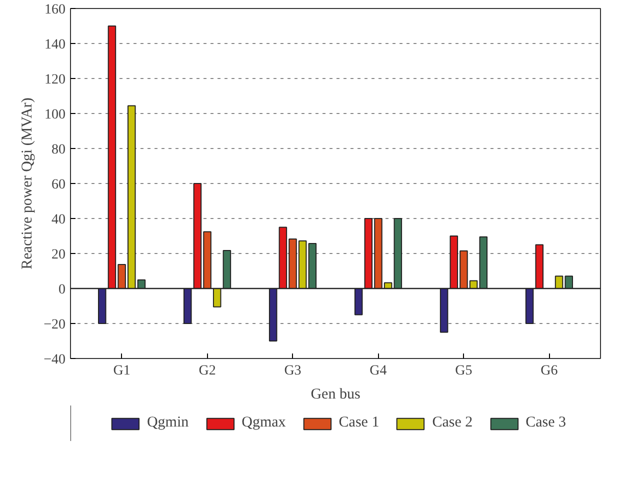 The width and height of the screenshot is (617, 479). Describe the element at coordinates (59, 185) in the screenshot. I see `y-tick-label: 60` at that location.